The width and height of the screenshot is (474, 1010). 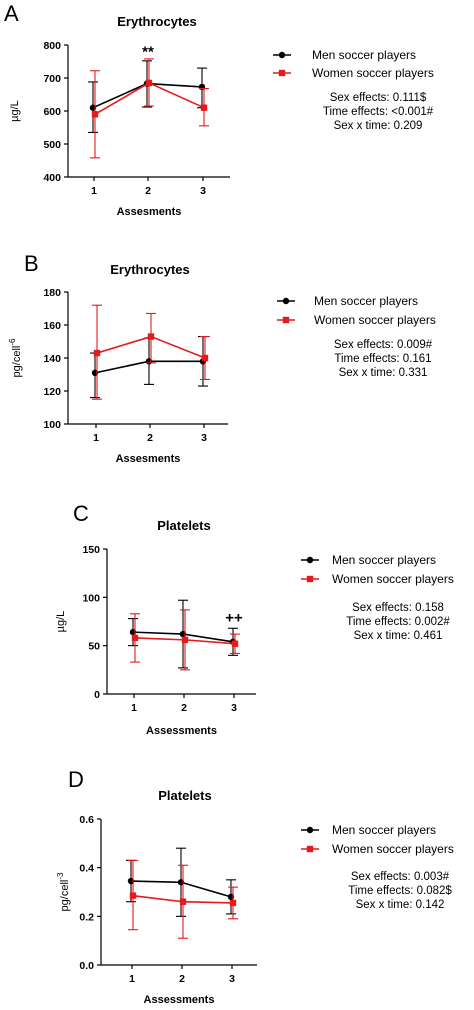 What do you see at coordinates (91, 550) in the screenshot?
I see `y-tick-label: 150` at bounding box center [91, 550].